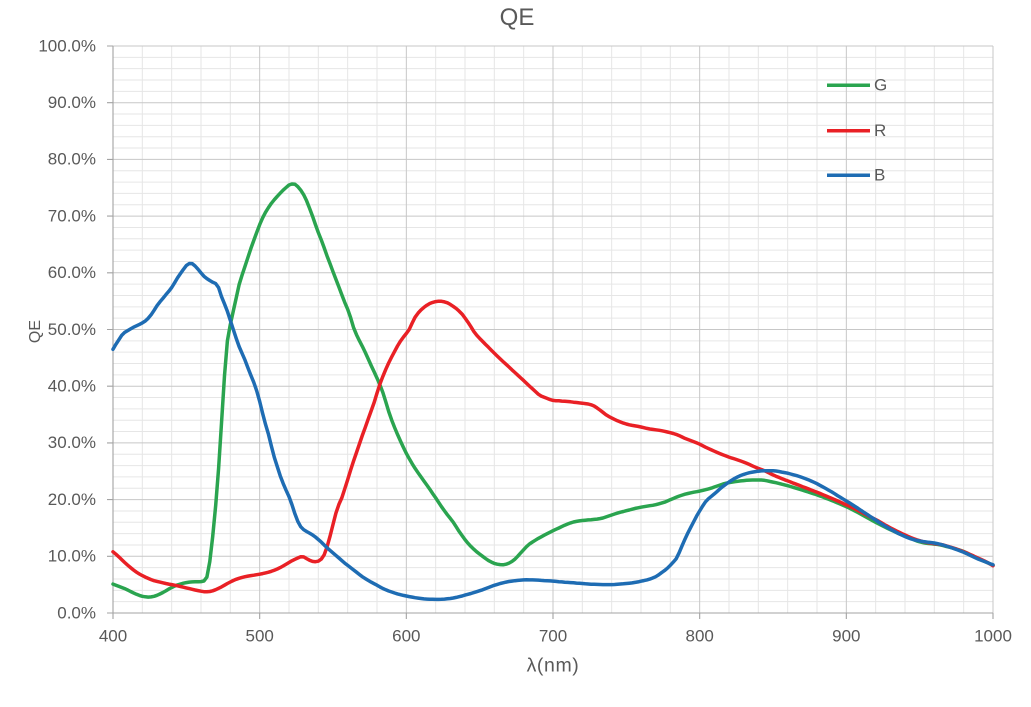 This screenshot has height=707, width=1031. I want to click on svg-text: R, so click(880, 130).